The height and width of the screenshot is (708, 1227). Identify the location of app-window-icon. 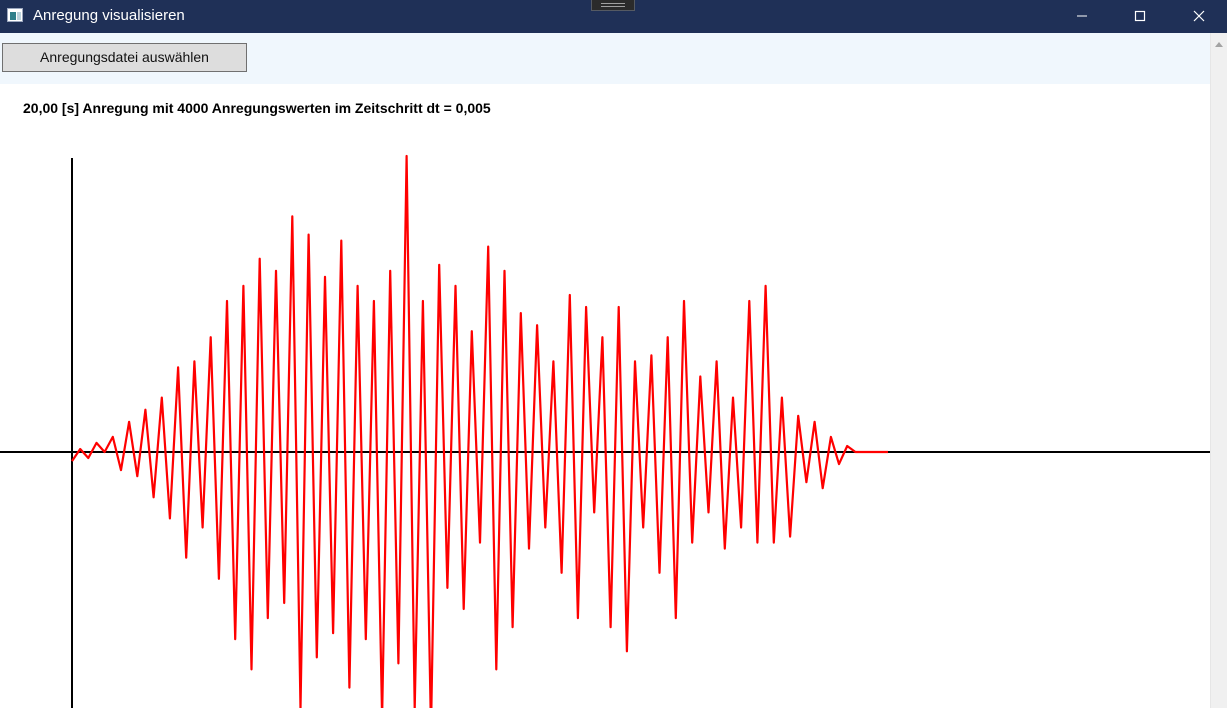
(15, 15).